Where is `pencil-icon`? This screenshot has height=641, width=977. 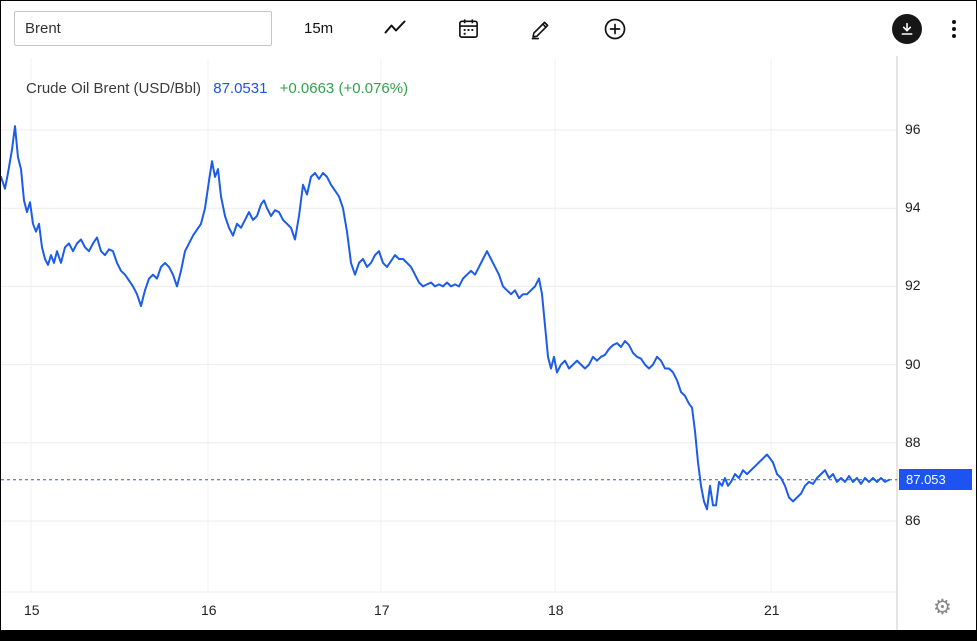
pencil-icon is located at coordinates (540, 30).